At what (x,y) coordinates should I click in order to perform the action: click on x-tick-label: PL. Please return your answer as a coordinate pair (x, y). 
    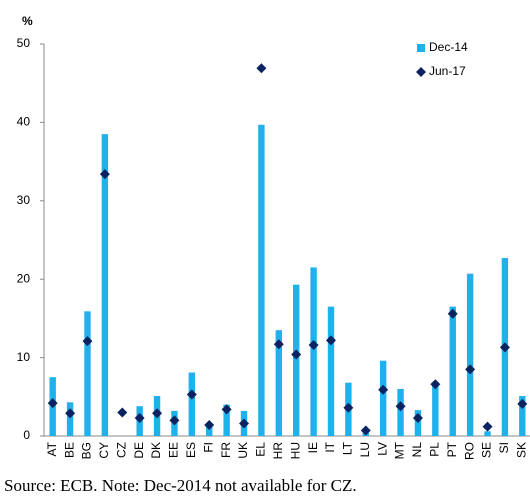
    Looking at the image, I should click on (435, 449).